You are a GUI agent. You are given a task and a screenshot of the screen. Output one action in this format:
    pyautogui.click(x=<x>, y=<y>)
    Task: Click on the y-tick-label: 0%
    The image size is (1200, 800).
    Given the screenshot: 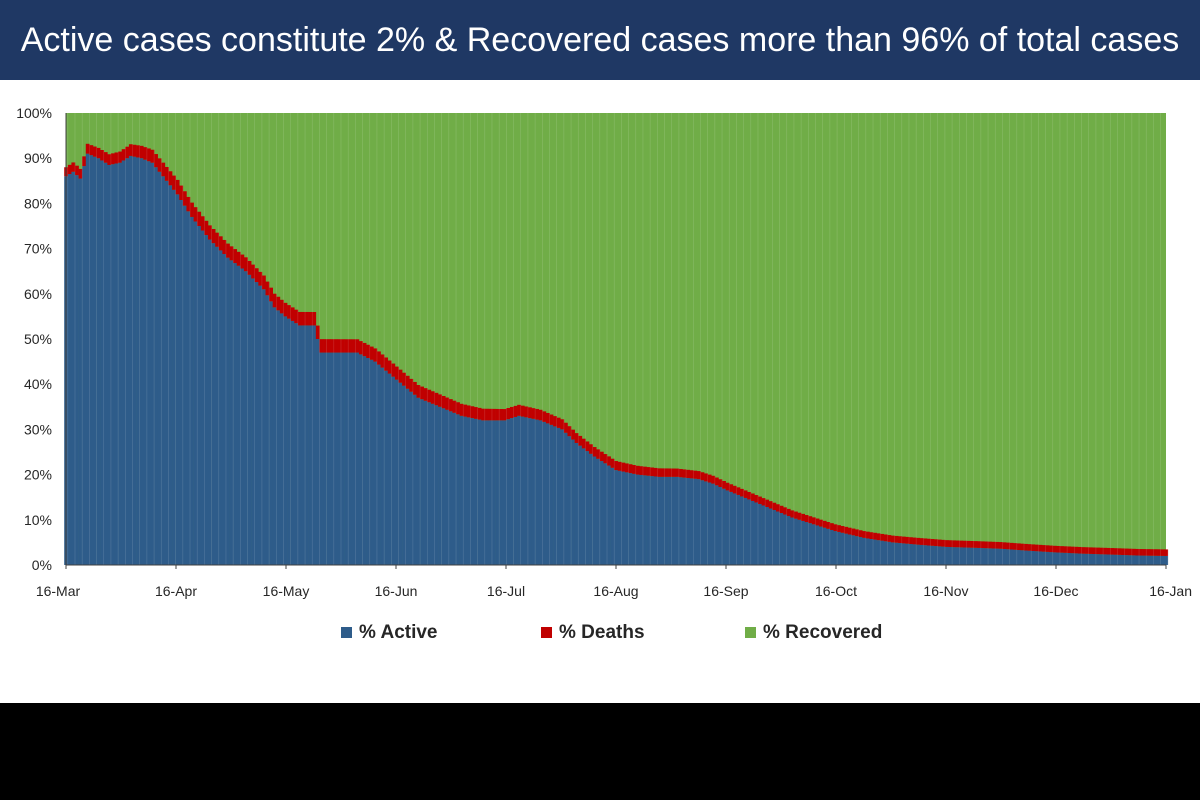 What is the action you would take?
    pyautogui.click(x=42, y=565)
    